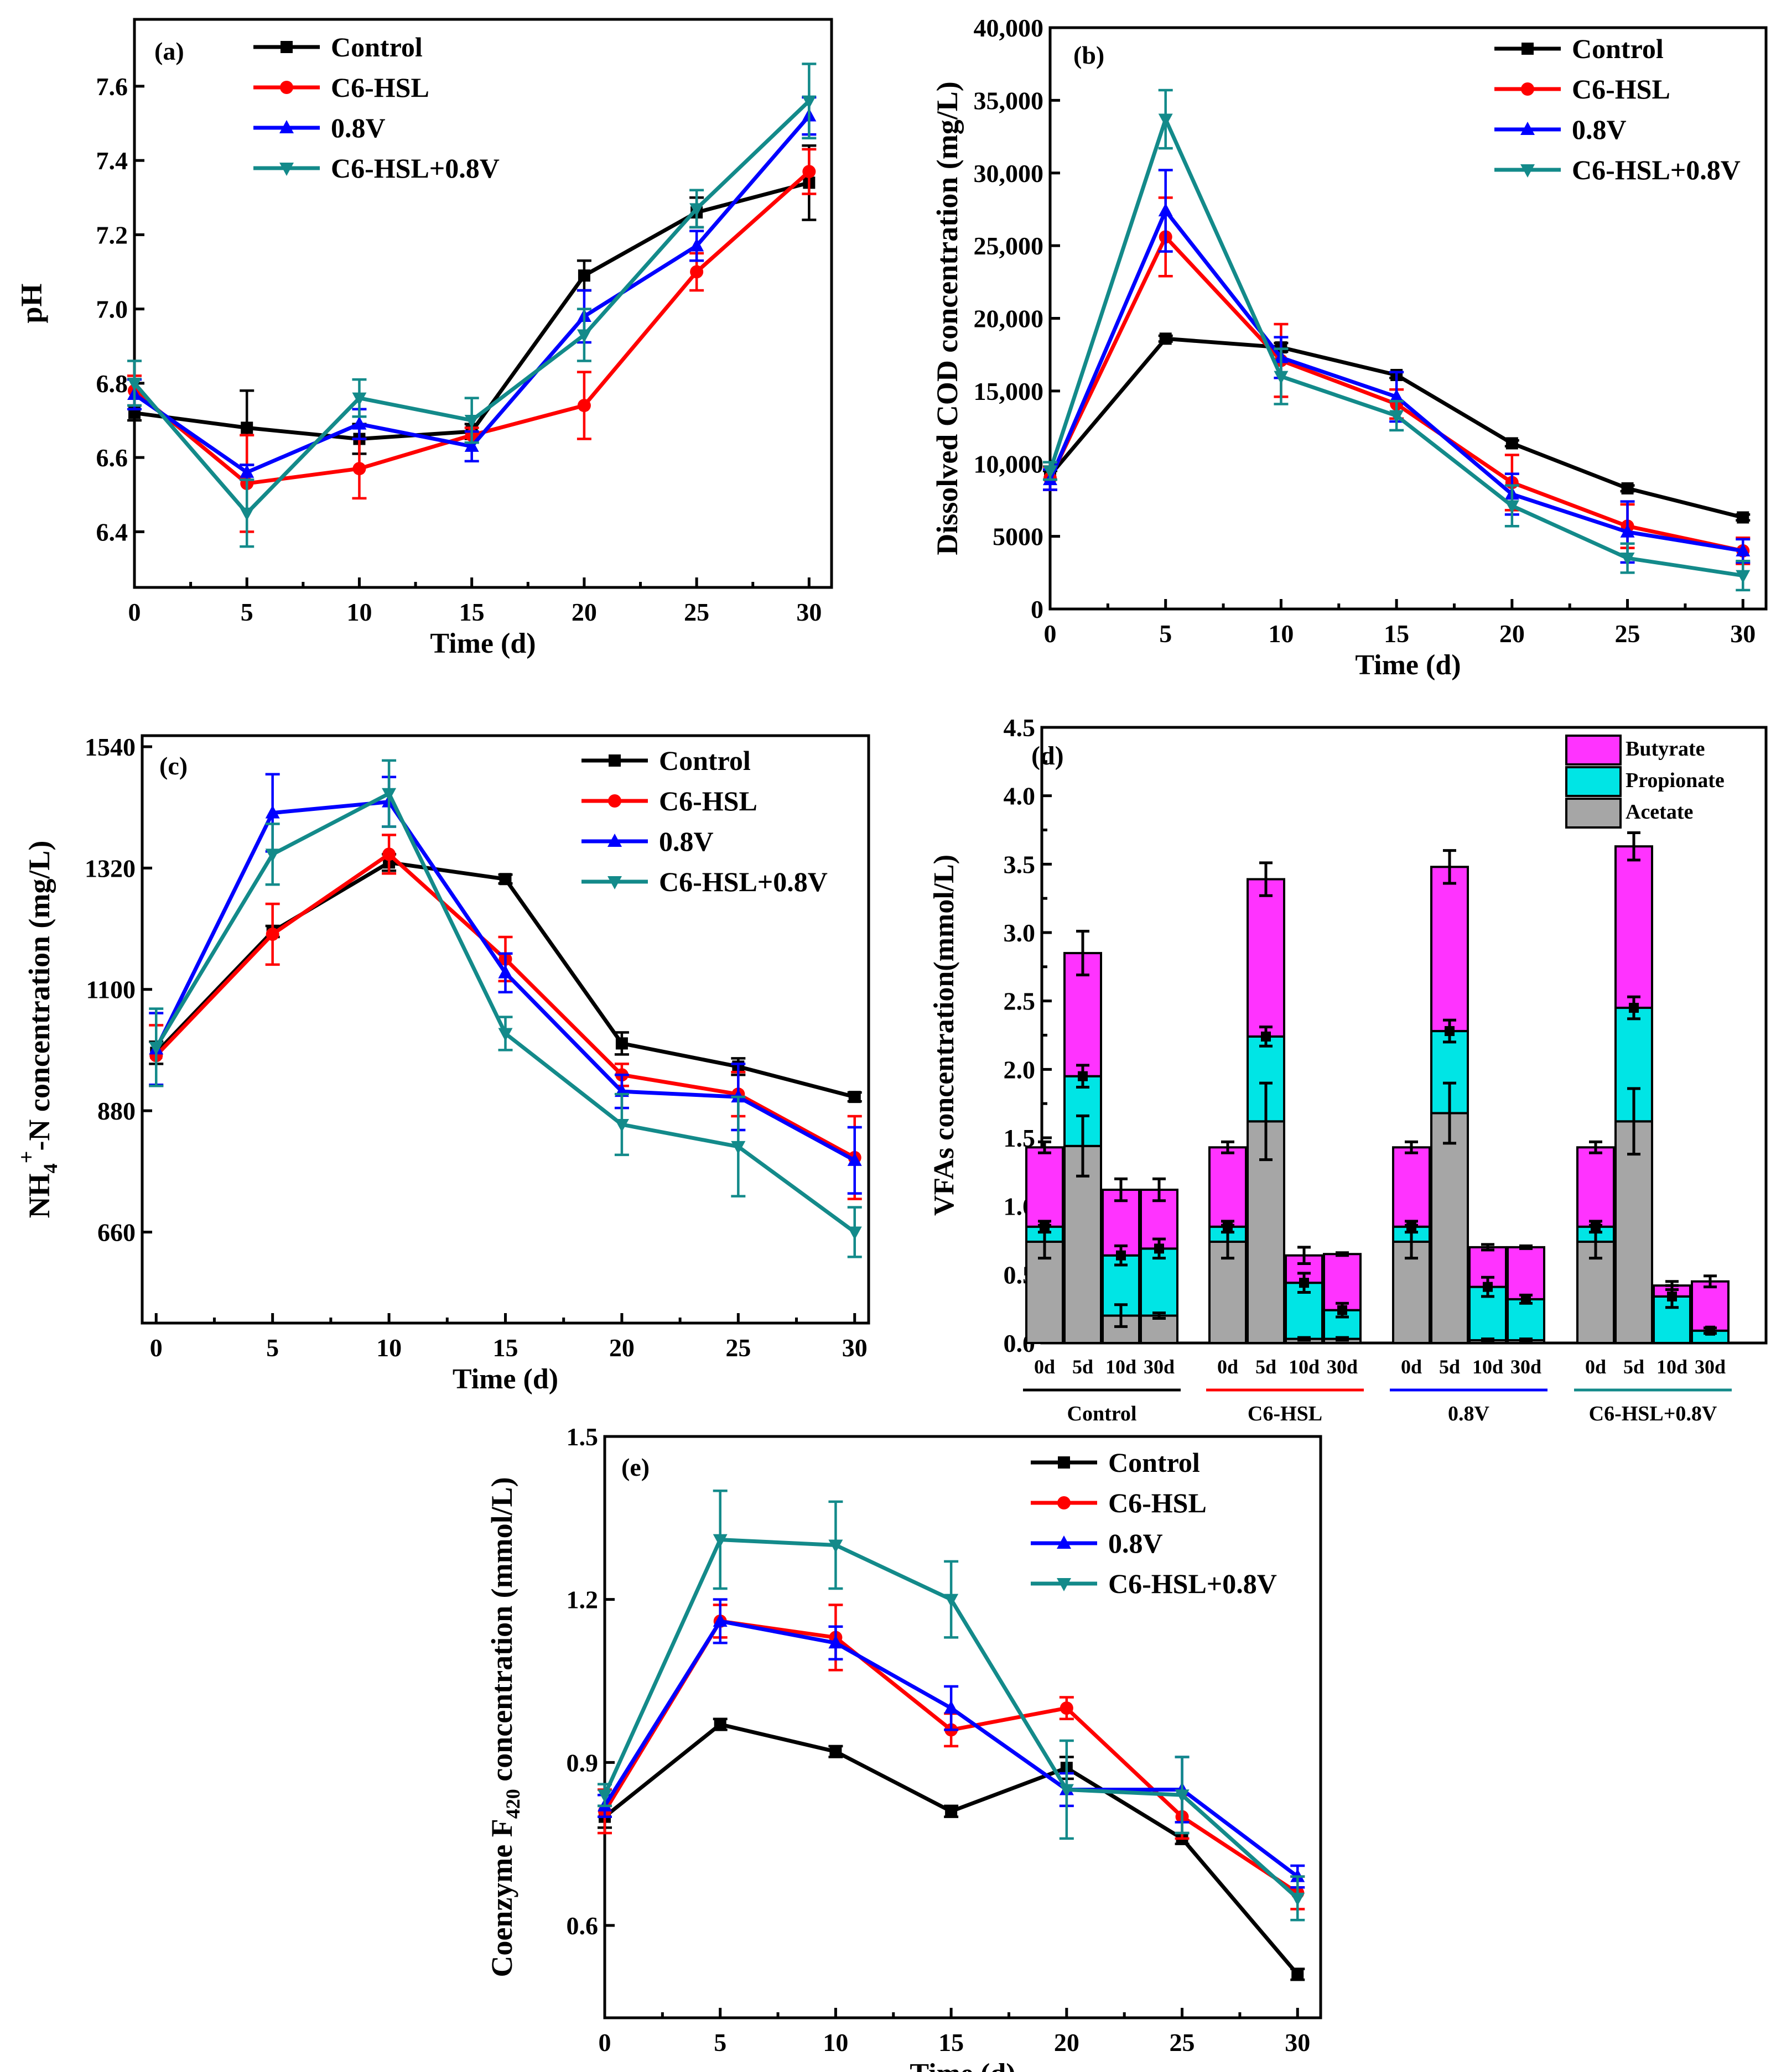 The width and height of the screenshot is (1776, 2072). I want to click on bar-propionate, so click(1526, 1320).